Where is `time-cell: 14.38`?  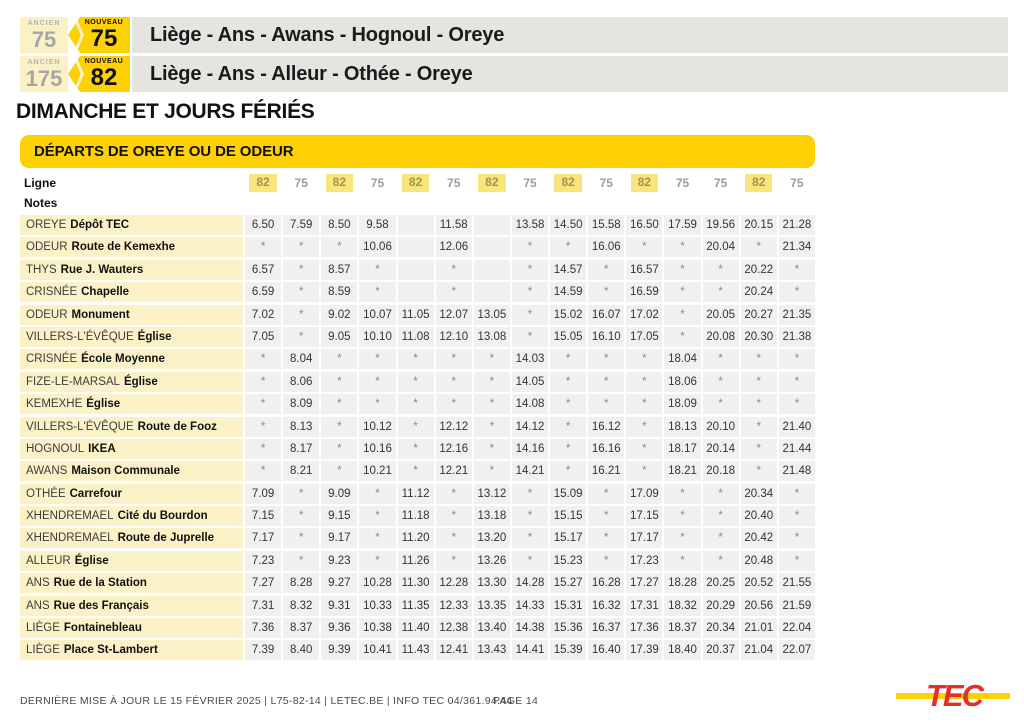
time-cell: 14.38 is located at coordinates (530, 628).